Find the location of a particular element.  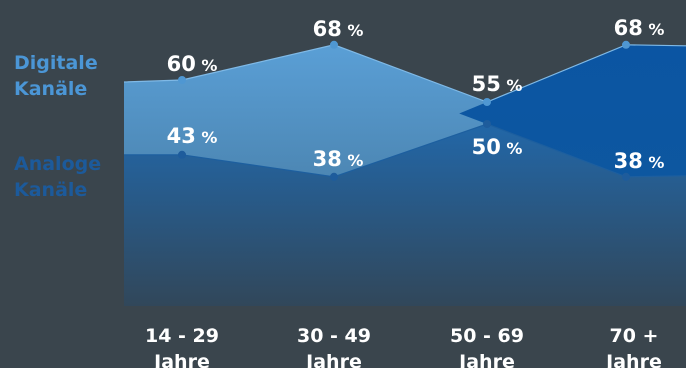

category-label-1: 30 - 49 Jahre is located at coordinates (334, 346).